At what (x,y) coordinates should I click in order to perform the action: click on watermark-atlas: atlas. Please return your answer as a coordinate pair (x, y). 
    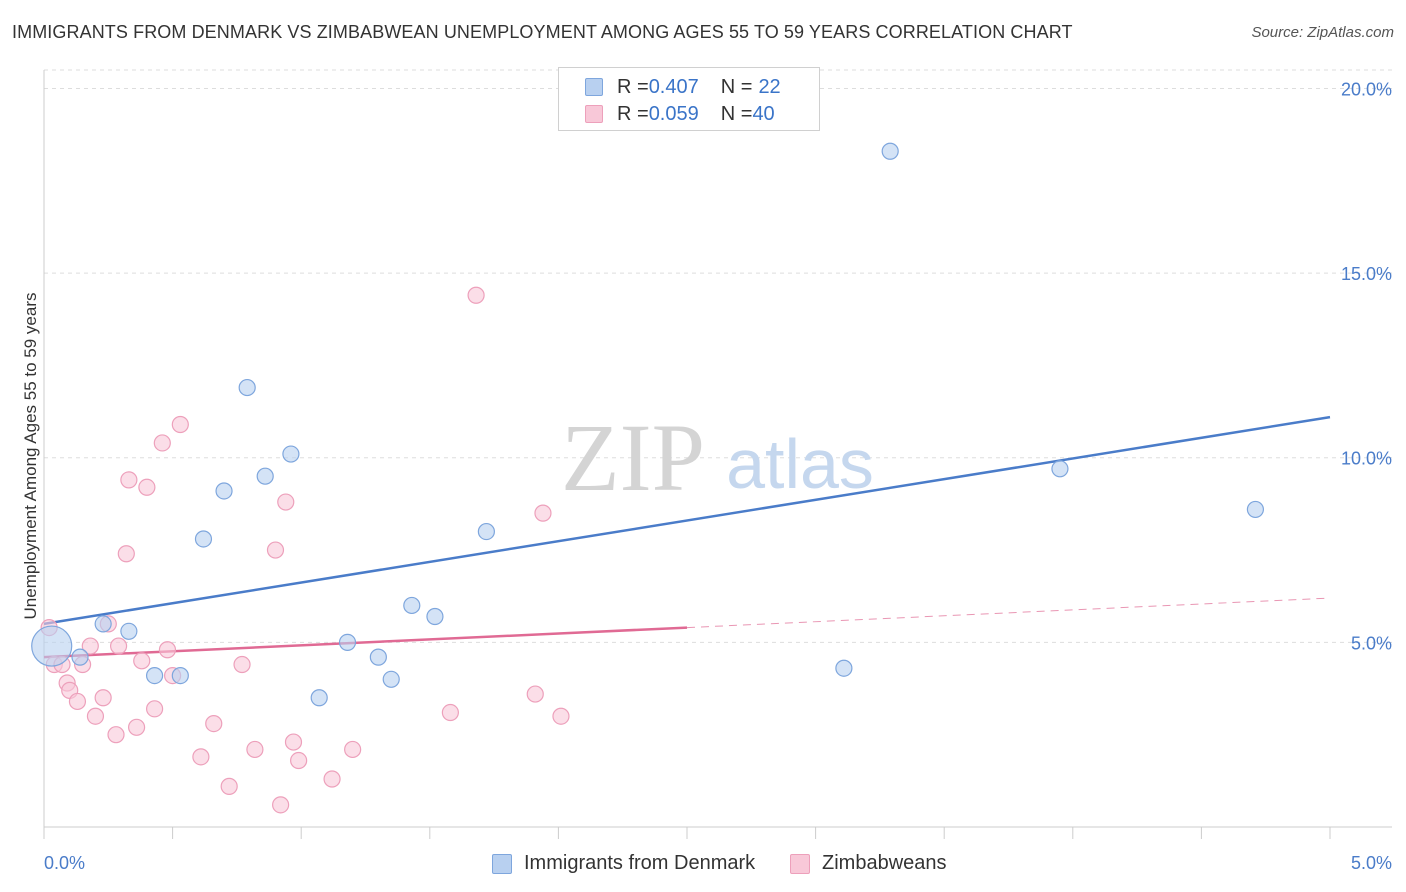
    Looking at the image, I should click on (800, 464).